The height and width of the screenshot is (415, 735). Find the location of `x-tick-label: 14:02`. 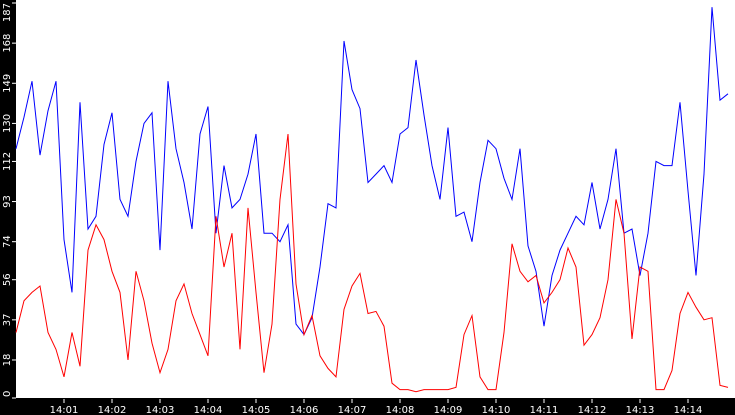

x-tick-label: 14:02 is located at coordinates (112, 410).